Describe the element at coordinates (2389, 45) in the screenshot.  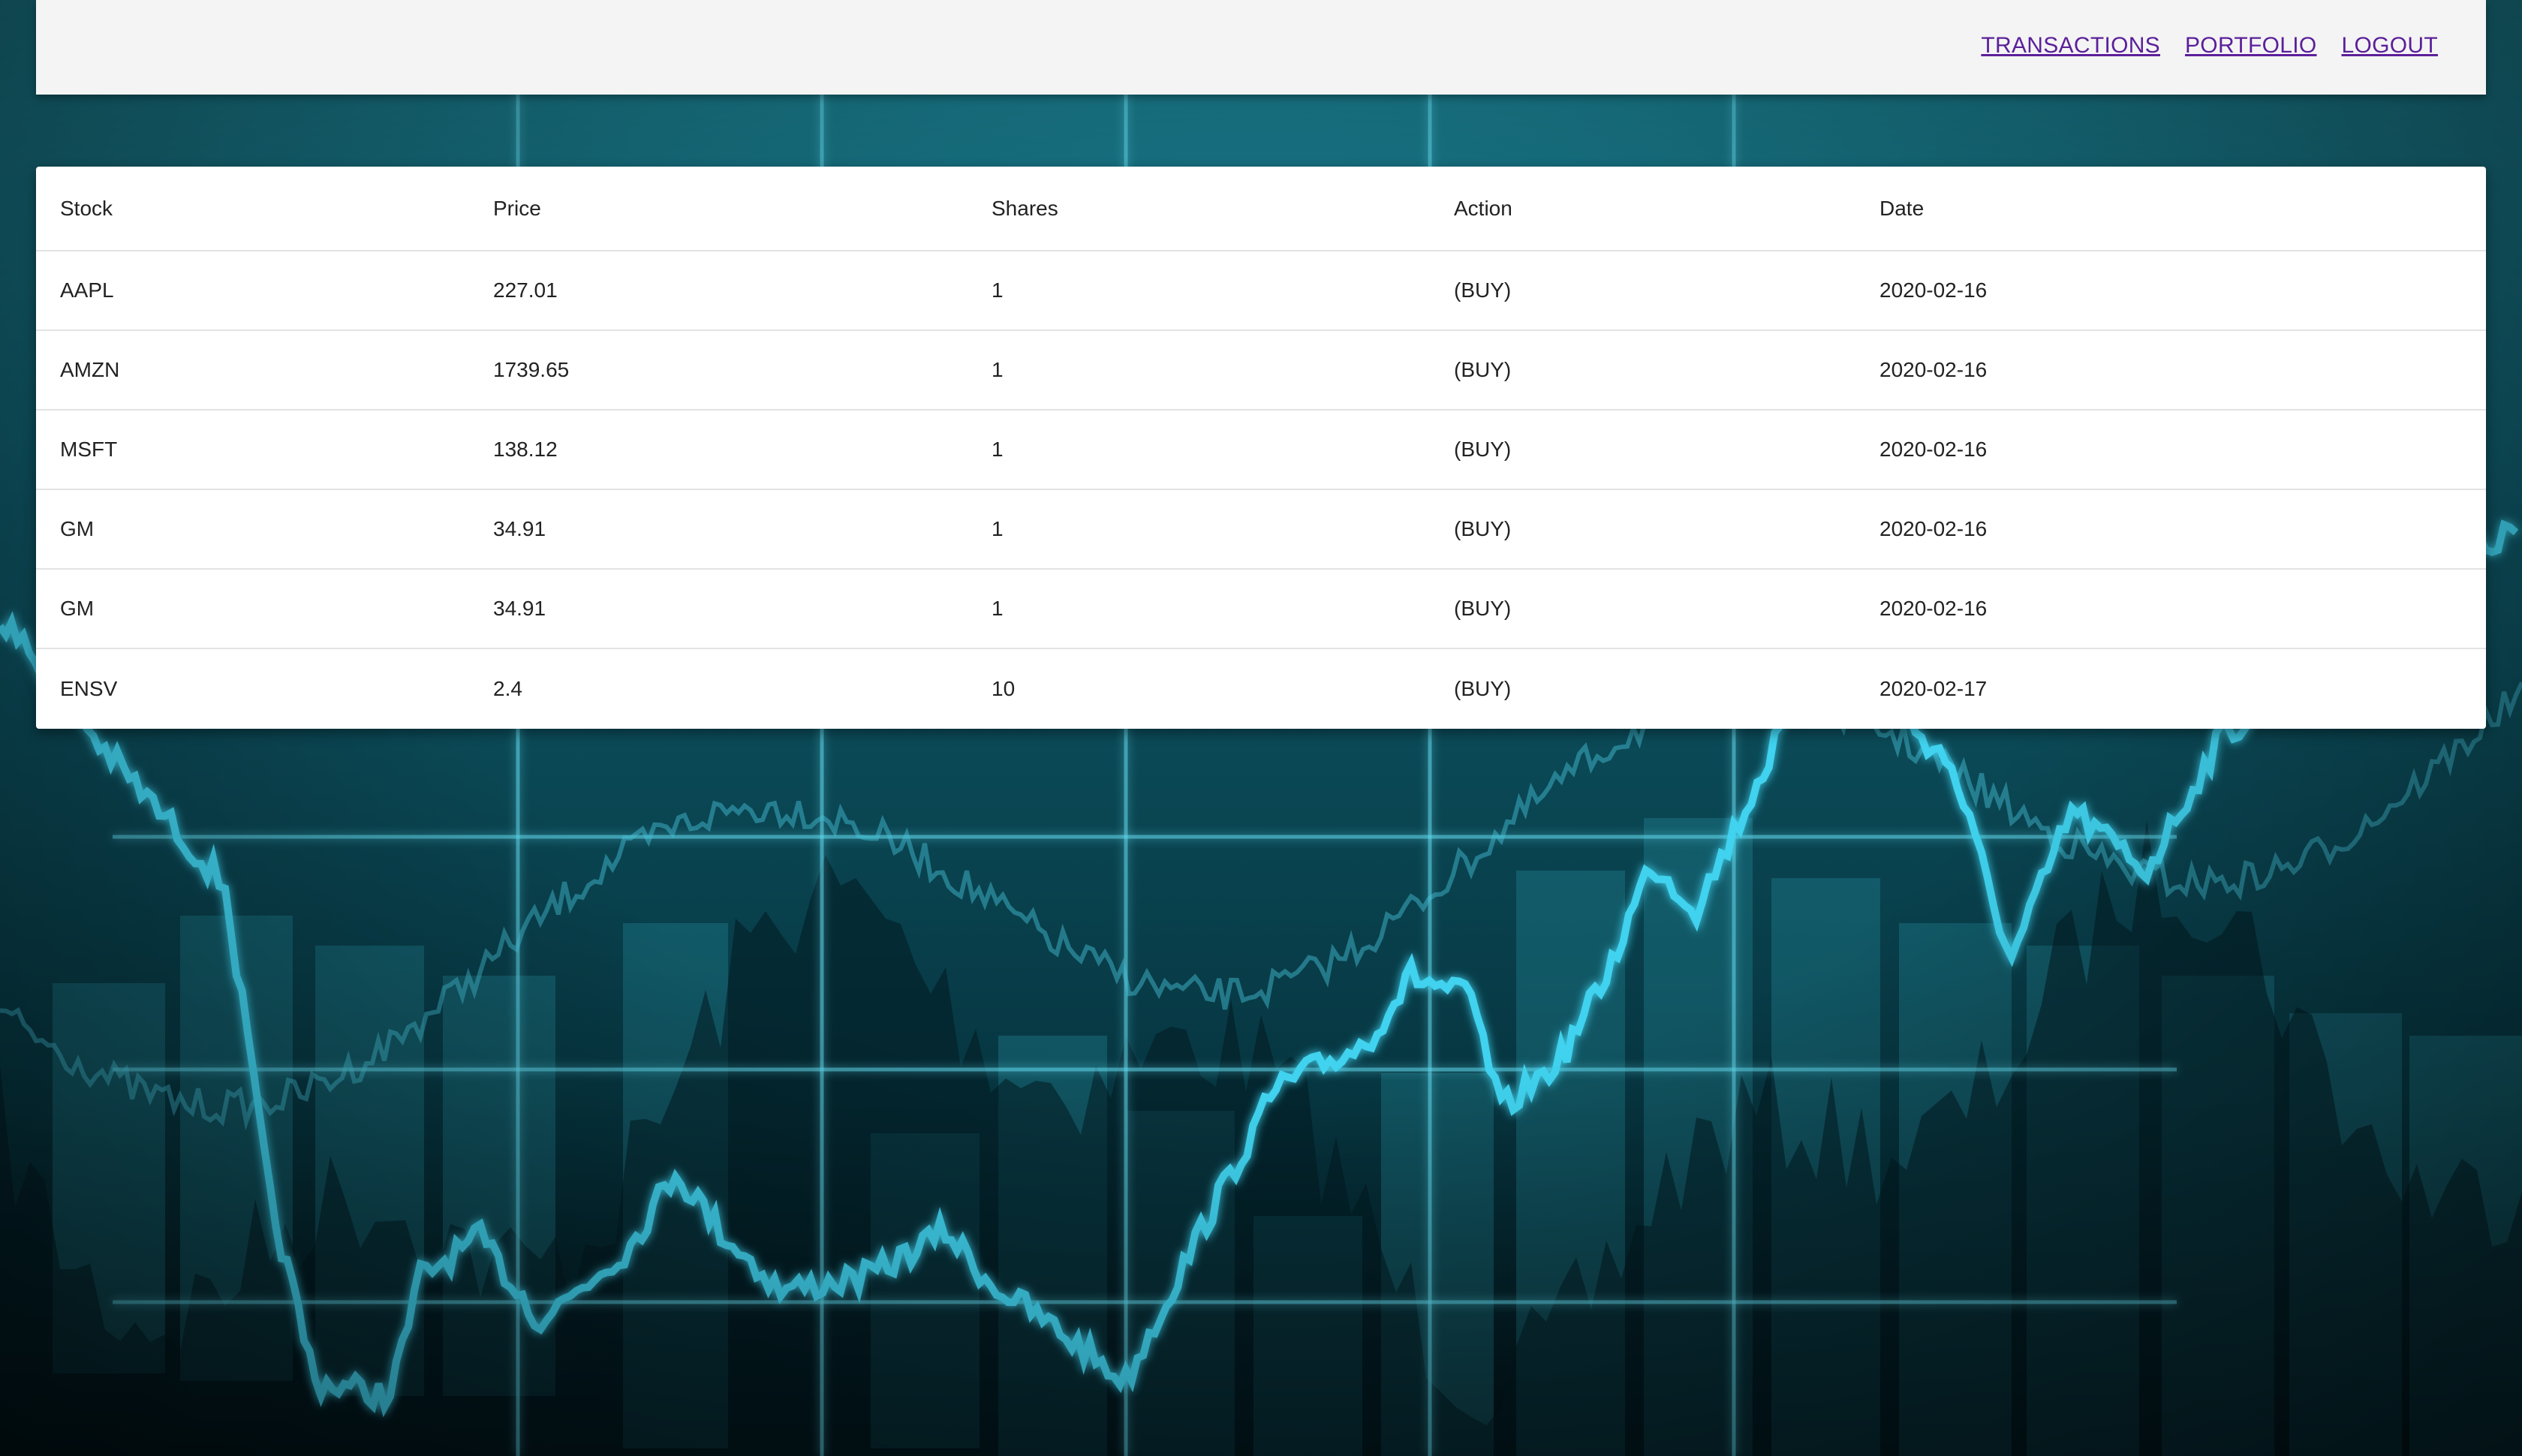
I see `nav-logout-link: LOGOUT` at that location.